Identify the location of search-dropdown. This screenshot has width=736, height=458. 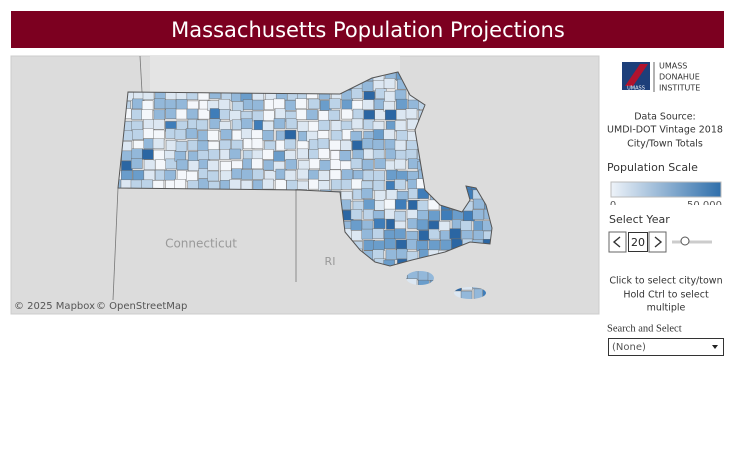
(666, 347).